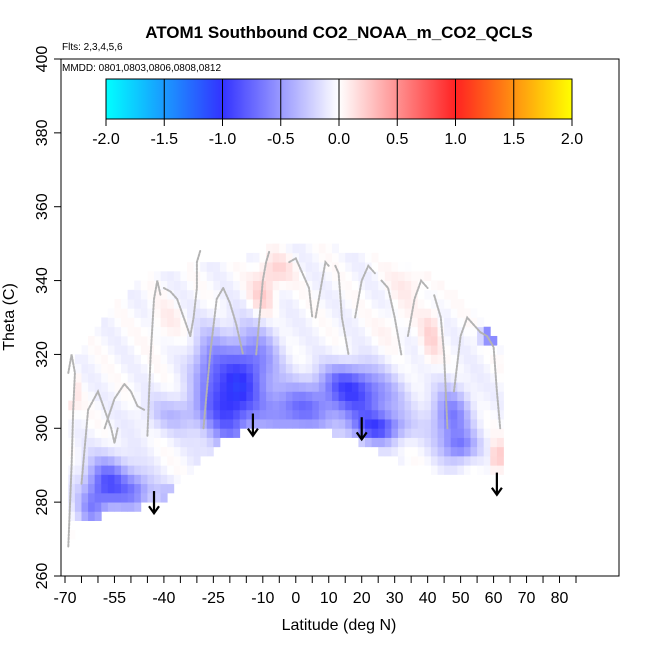  Describe the element at coordinates (325, 464) in the screenshot. I see `arrow-layer` at that location.